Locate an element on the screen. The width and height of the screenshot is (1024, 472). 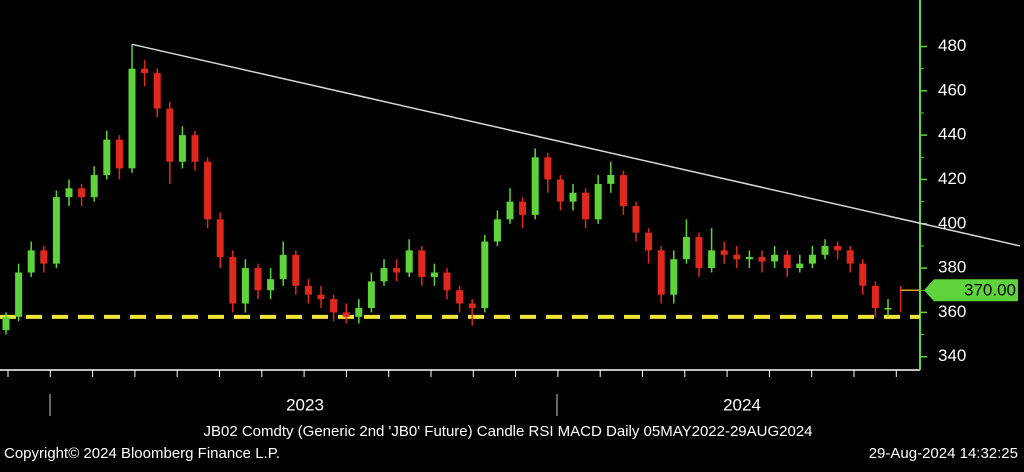
y-tick-label: 340 is located at coordinates (952, 355).